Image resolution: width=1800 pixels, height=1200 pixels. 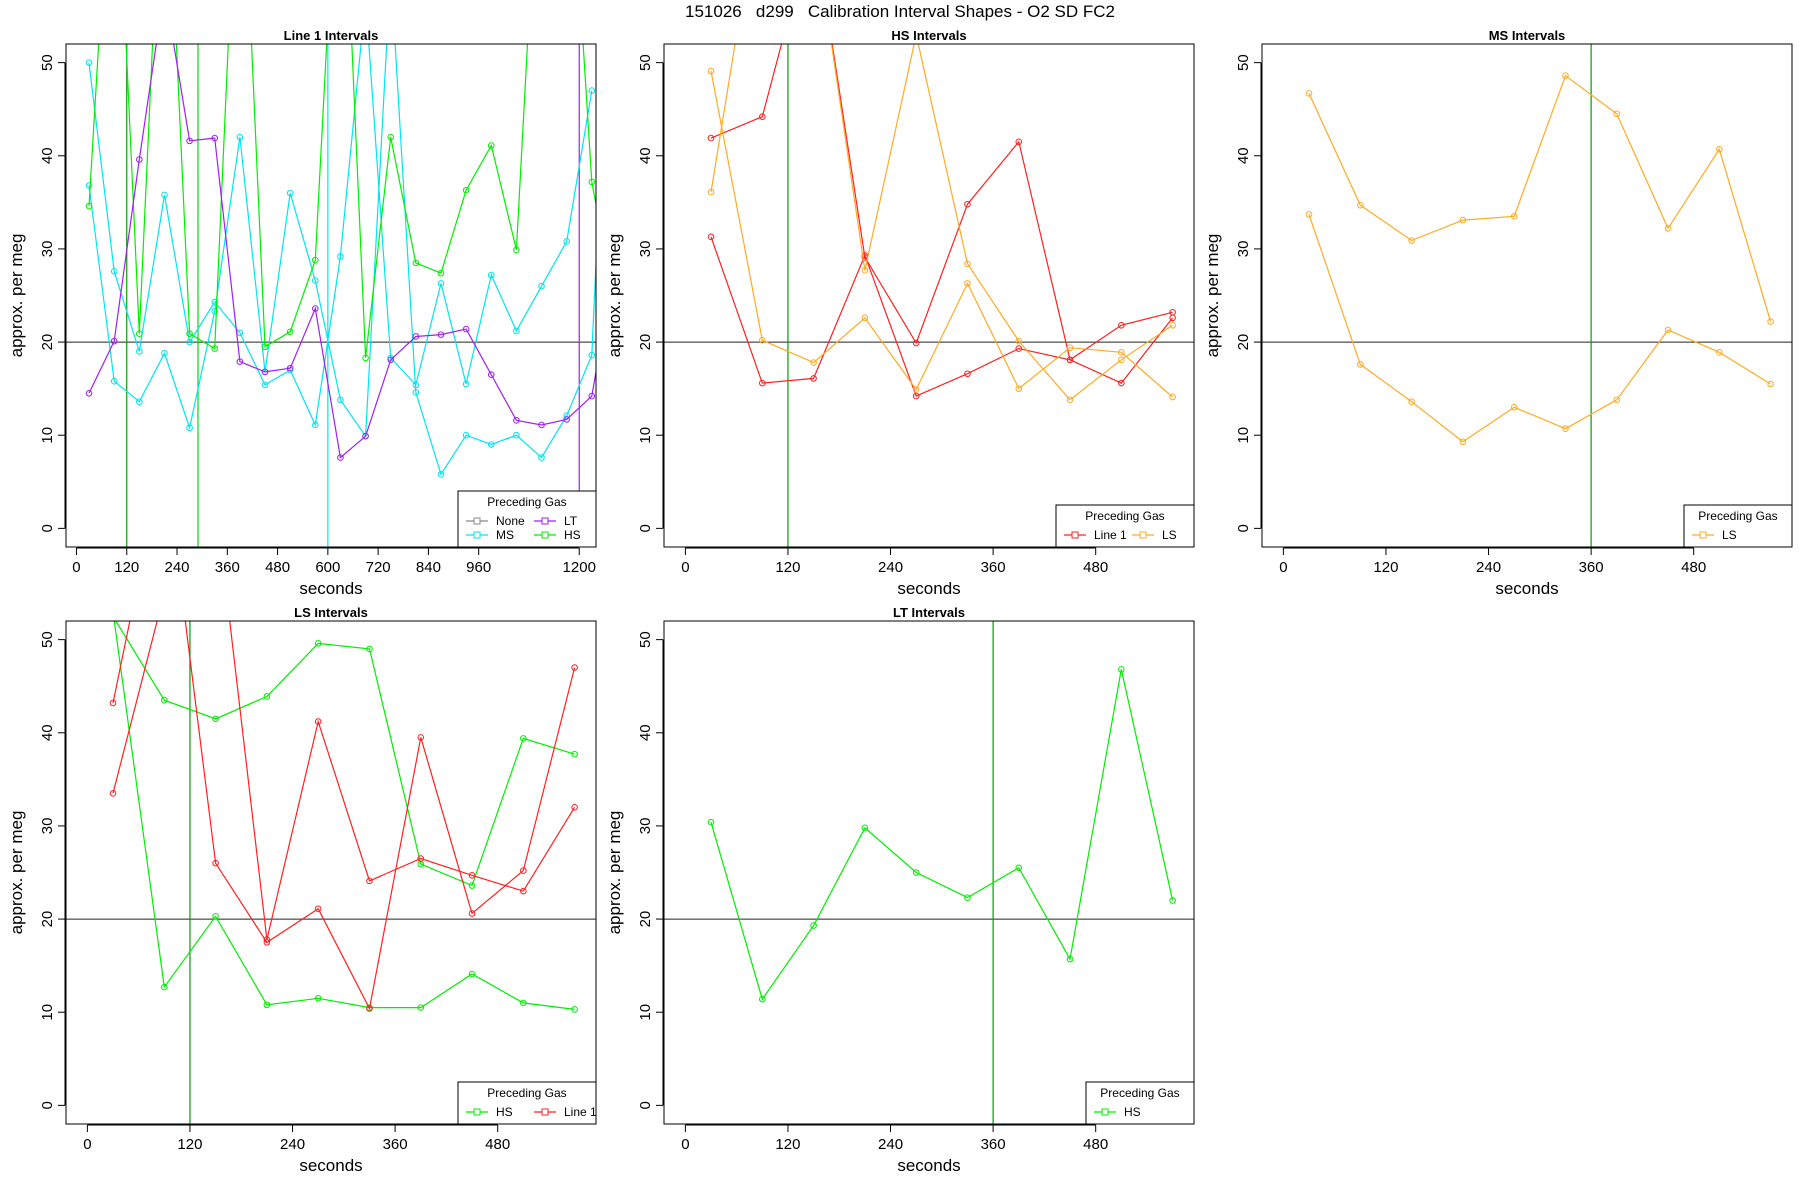 What do you see at coordinates (1110, 535) in the screenshot?
I see `legend-entry-label: Line 1` at bounding box center [1110, 535].